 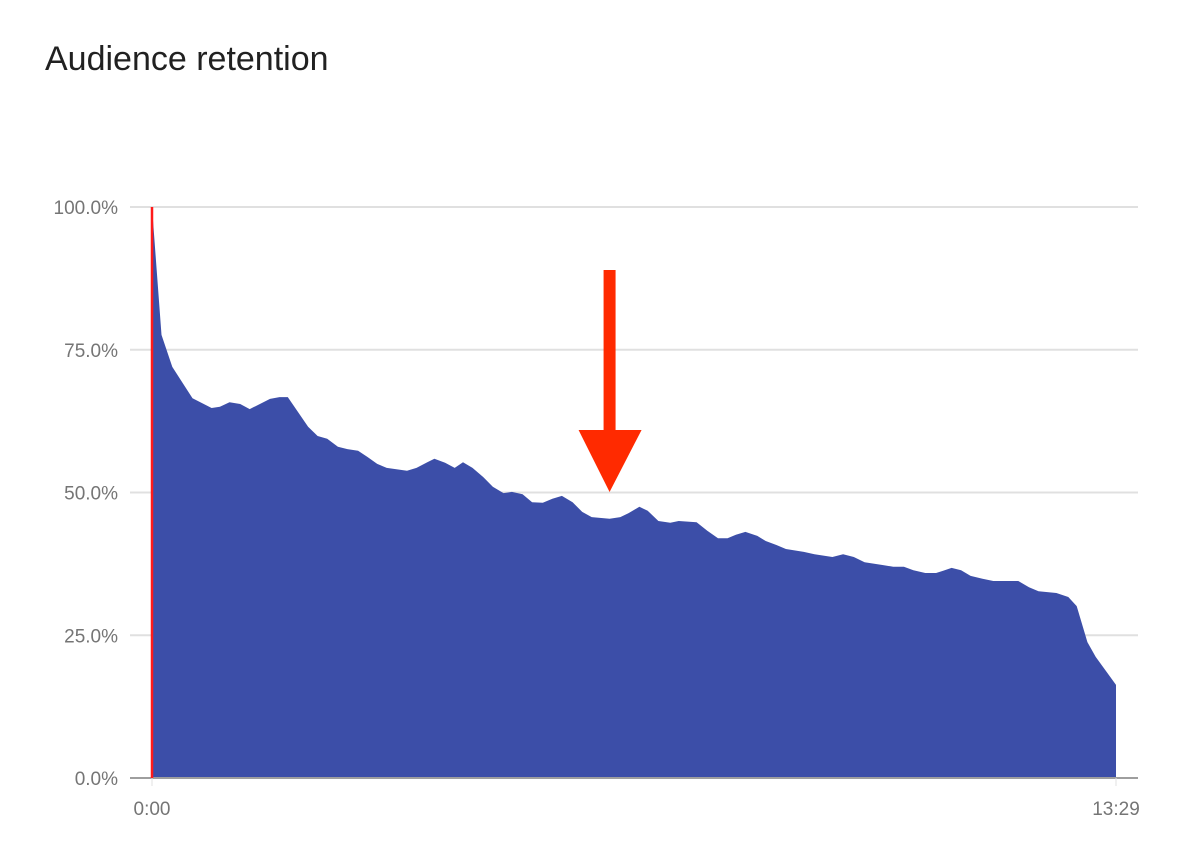 I want to click on y-tick-label: 0.0%, so click(x=96, y=779).